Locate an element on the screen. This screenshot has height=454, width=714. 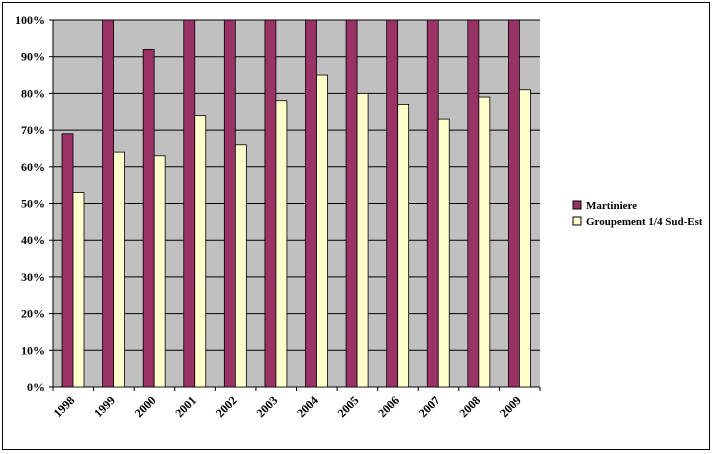
x-tick-label: 2001 is located at coordinates (185, 406).